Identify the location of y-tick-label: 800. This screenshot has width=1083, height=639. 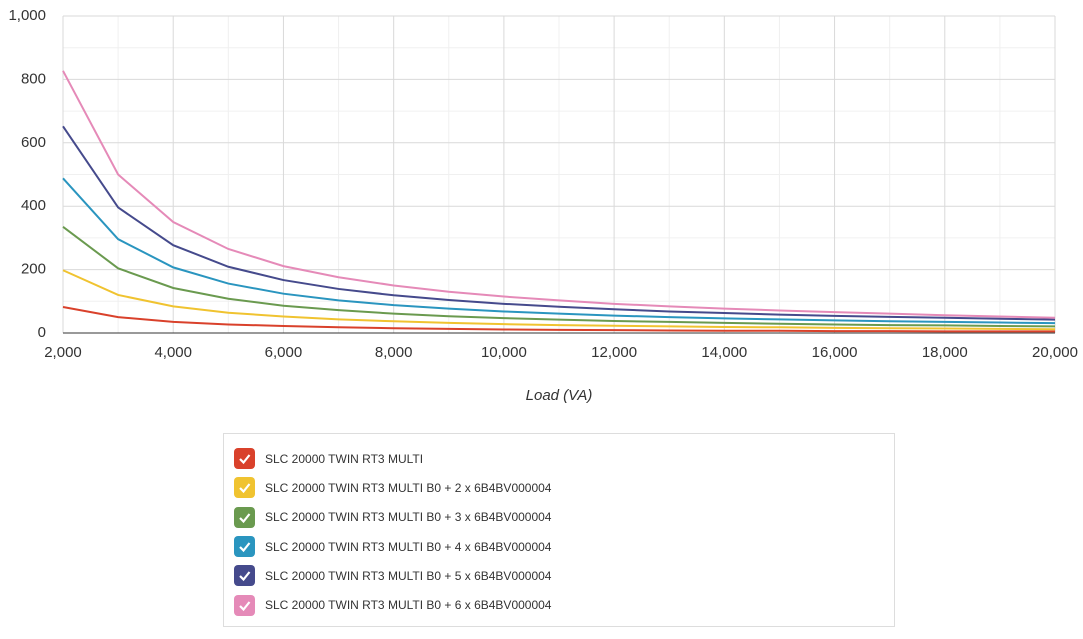
(33, 78).